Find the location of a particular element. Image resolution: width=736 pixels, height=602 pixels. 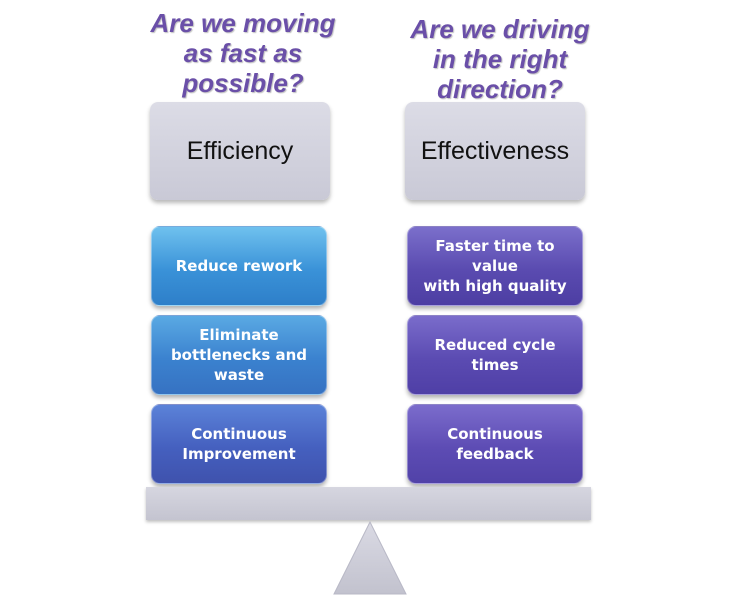

efficiency-item-label: Reduce rework is located at coordinates (239, 266).